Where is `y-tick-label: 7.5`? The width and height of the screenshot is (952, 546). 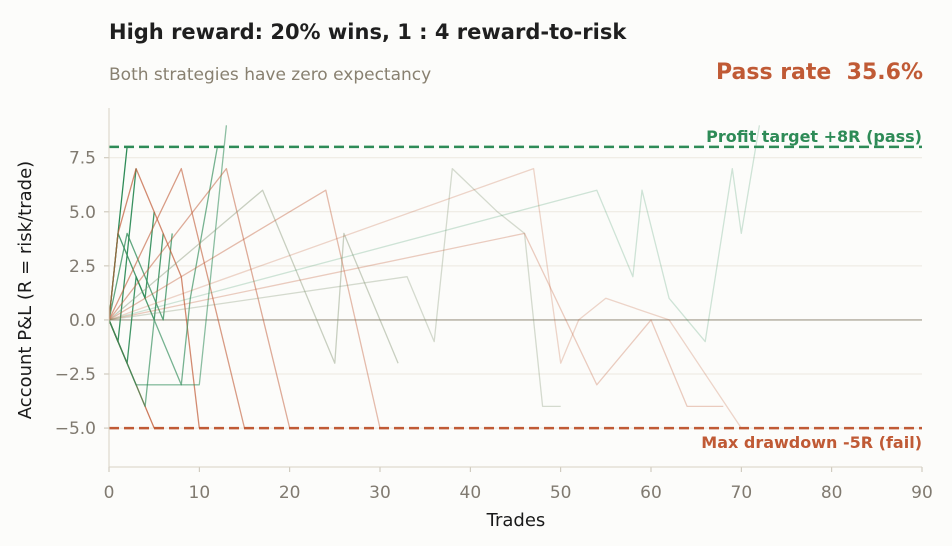
y-tick-label: 7.5 is located at coordinates (82, 159).